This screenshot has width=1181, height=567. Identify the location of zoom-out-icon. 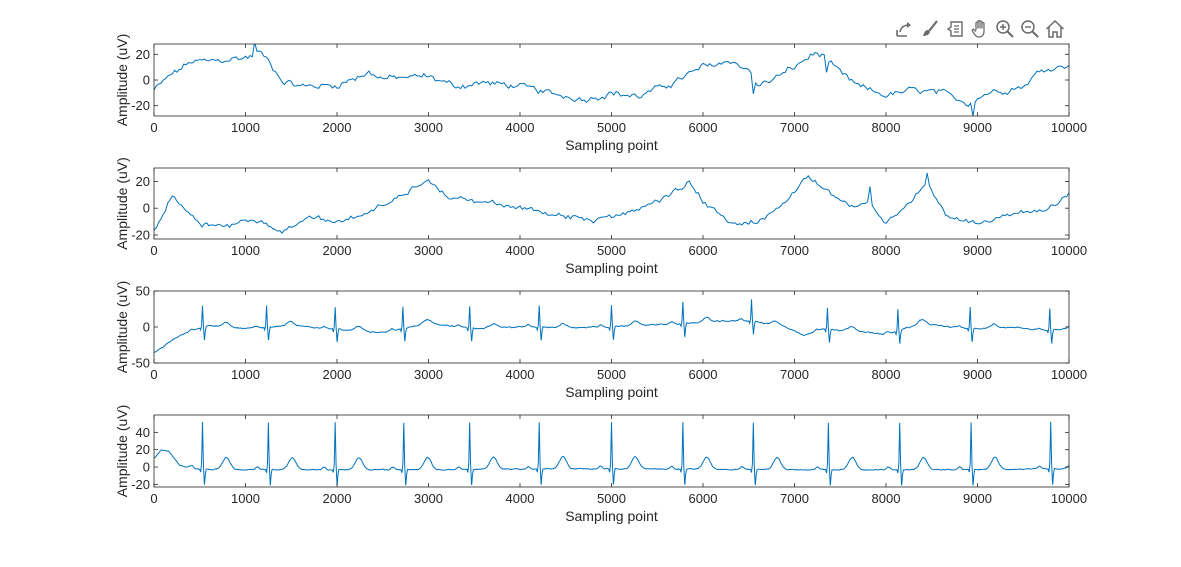
(1030, 29).